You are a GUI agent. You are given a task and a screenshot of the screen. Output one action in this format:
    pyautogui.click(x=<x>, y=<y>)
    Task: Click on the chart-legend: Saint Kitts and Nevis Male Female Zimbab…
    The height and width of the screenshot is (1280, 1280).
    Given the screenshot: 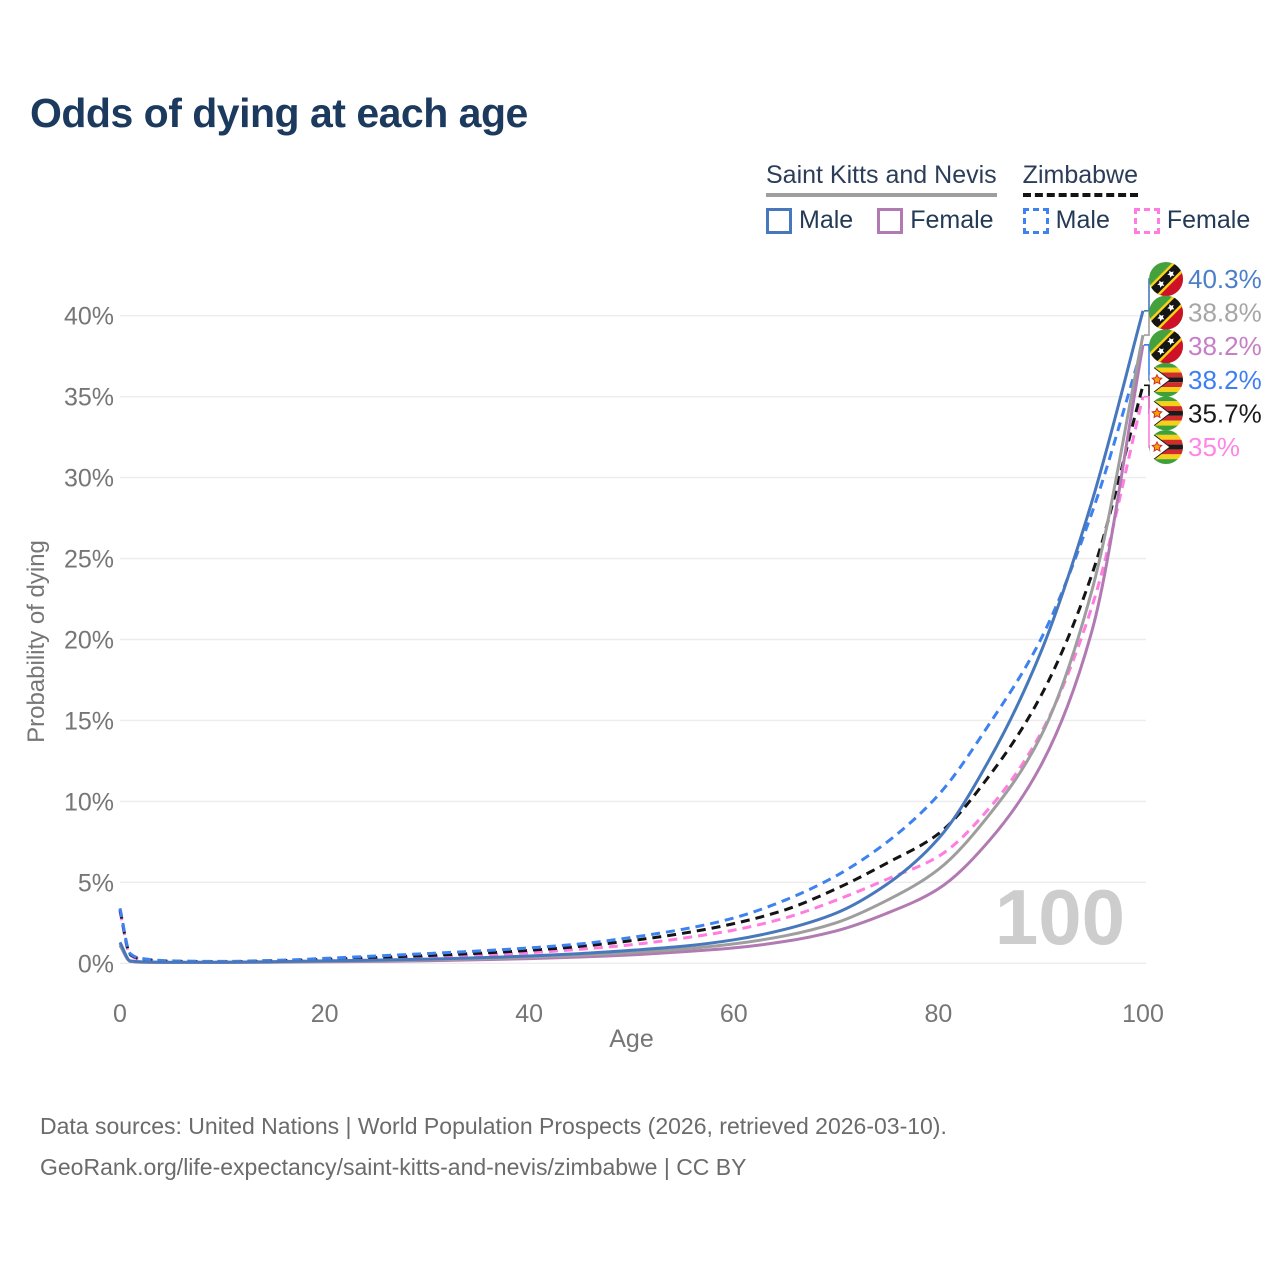 What is the action you would take?
    pyautogui.click(x=1008, y=198)
    